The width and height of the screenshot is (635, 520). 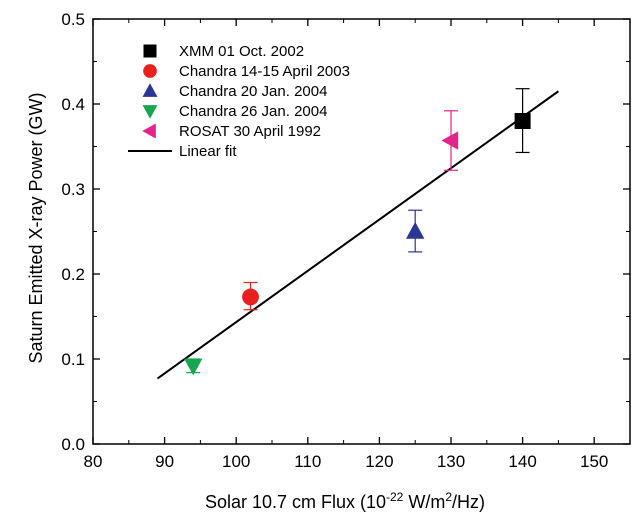 I want to click on x-axis-title-suffix: /Hz), so click(x=468, y=502).